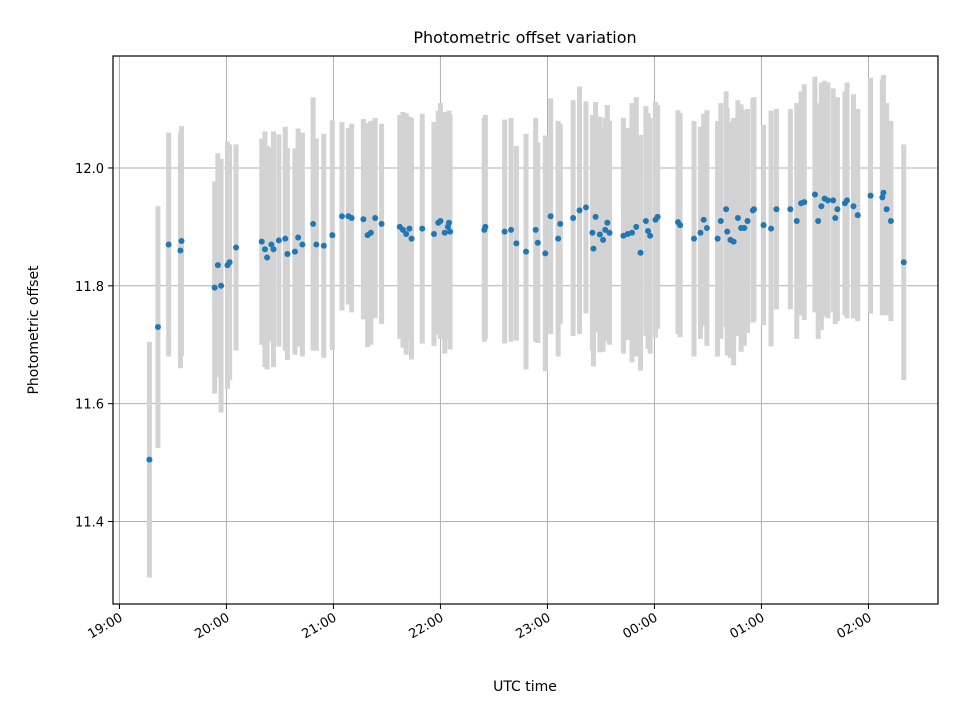  What do you see at coordinates (533, 626) in the screenshot?
I see `x-tick-label: 23:00` at bounding box center [533, 626].